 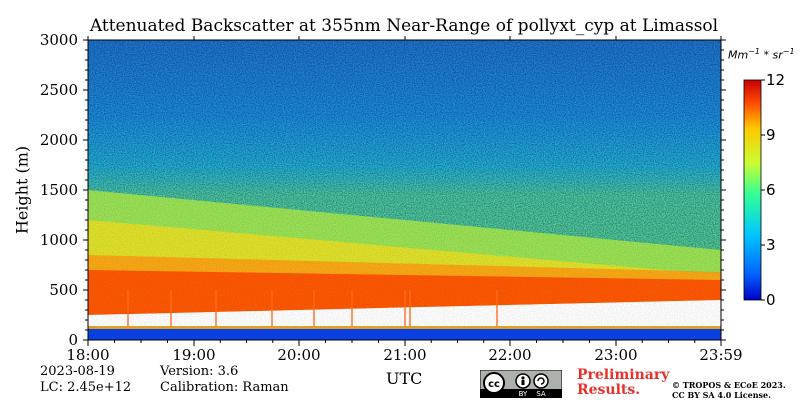 I want to click on colorbar-label-6: 6, so click(x=771, y=190).